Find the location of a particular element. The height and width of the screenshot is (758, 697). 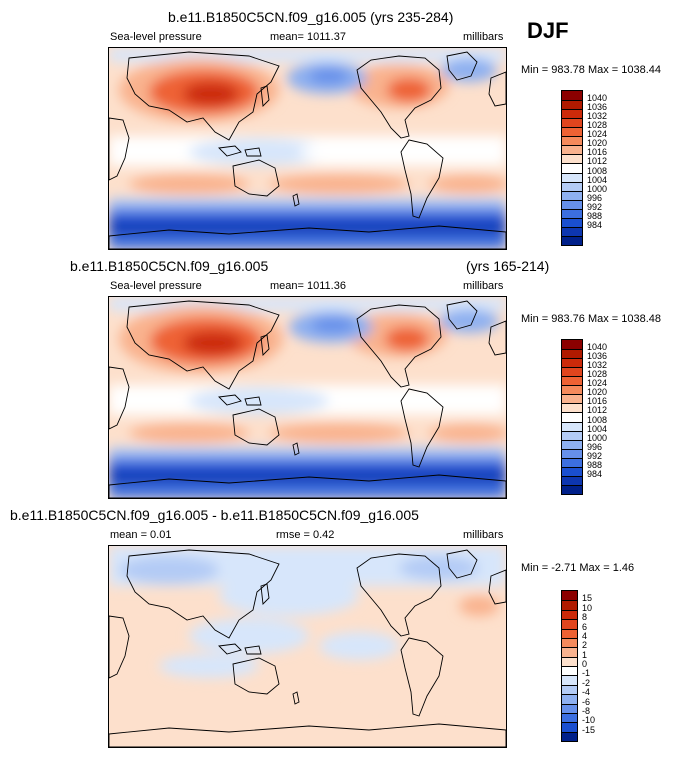

panel3-mean-label: mean = 0.01 is located at coordinates (141, 535).